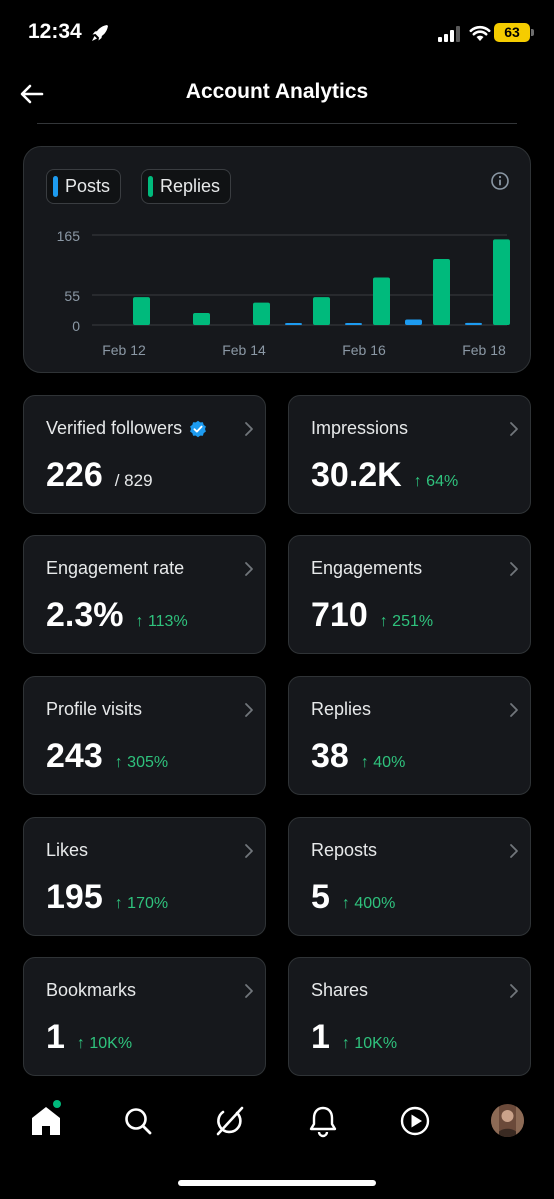 The height and width of the screenshot is (1199, 554). Describe the element at coordinates (409, 594) in the screenshot. I see `metric-card-engagements: Engagements 710 ↑ 251%` at that location.